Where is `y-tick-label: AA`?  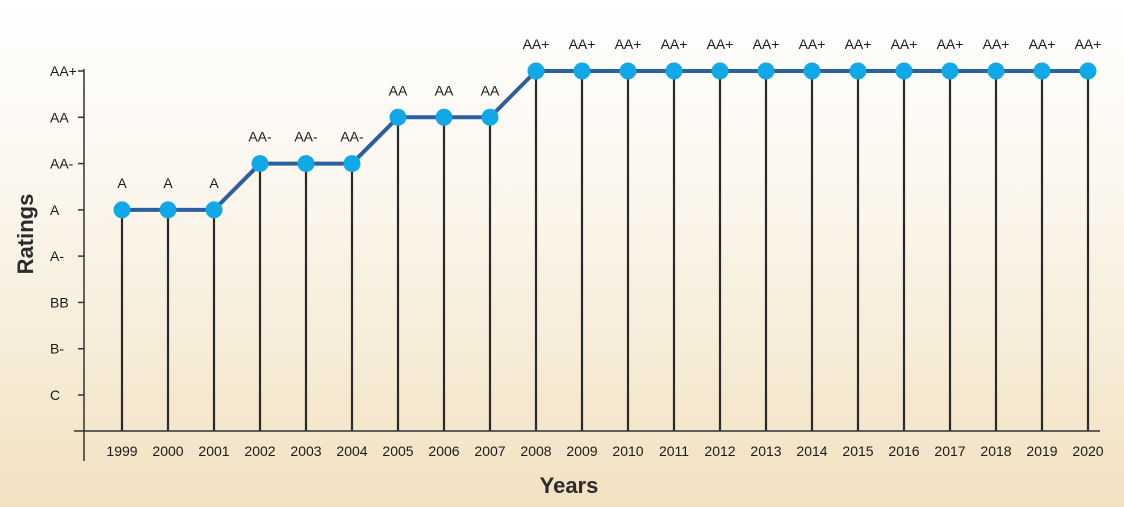
y-tick-label: AA is located at coordinates (59, 117).